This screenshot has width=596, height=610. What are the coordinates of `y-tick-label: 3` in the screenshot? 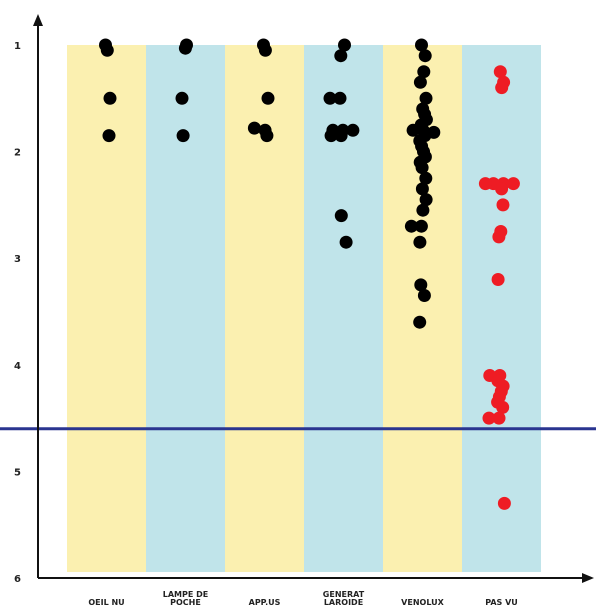 It's located at (17, 259).